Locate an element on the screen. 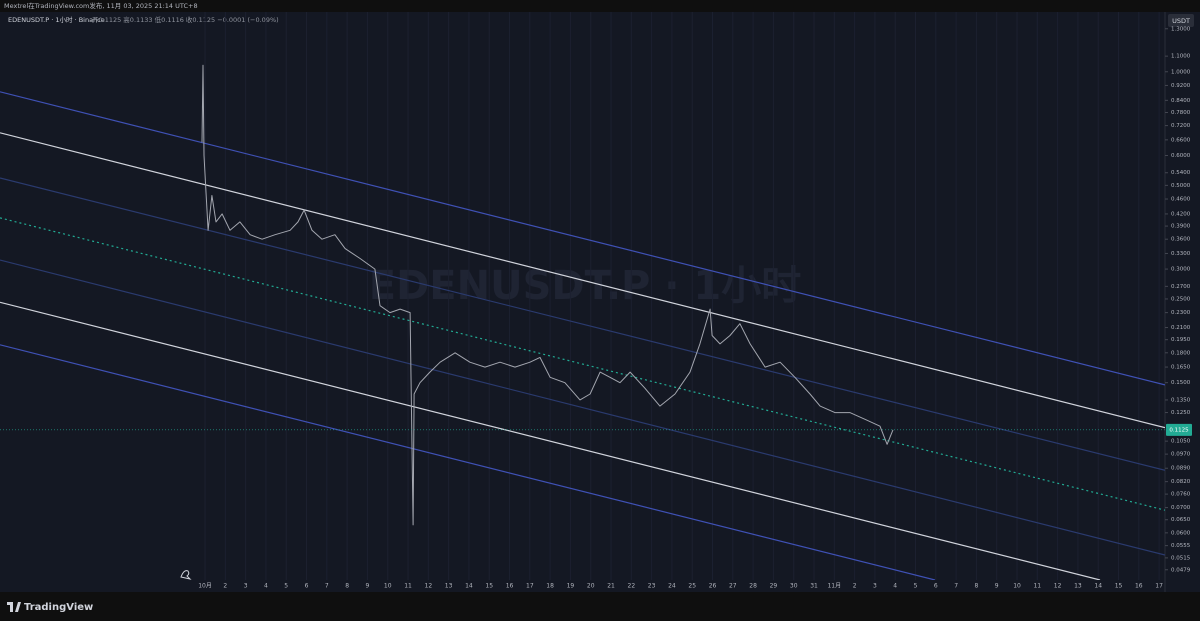 This screenshot has width=1200, height=621. y-tick-label: 0.2100 is located at coordinates (1181, 328).